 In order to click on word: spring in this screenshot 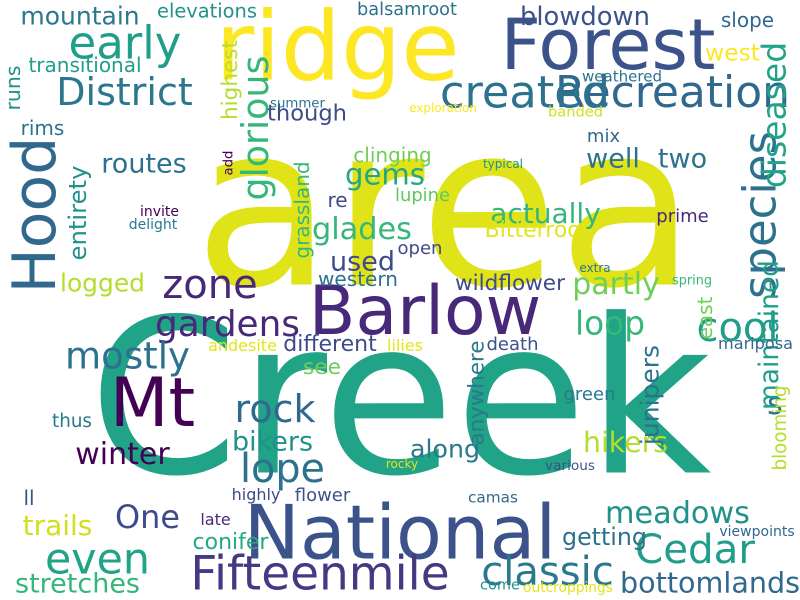, I will do `click(692, 281)`.